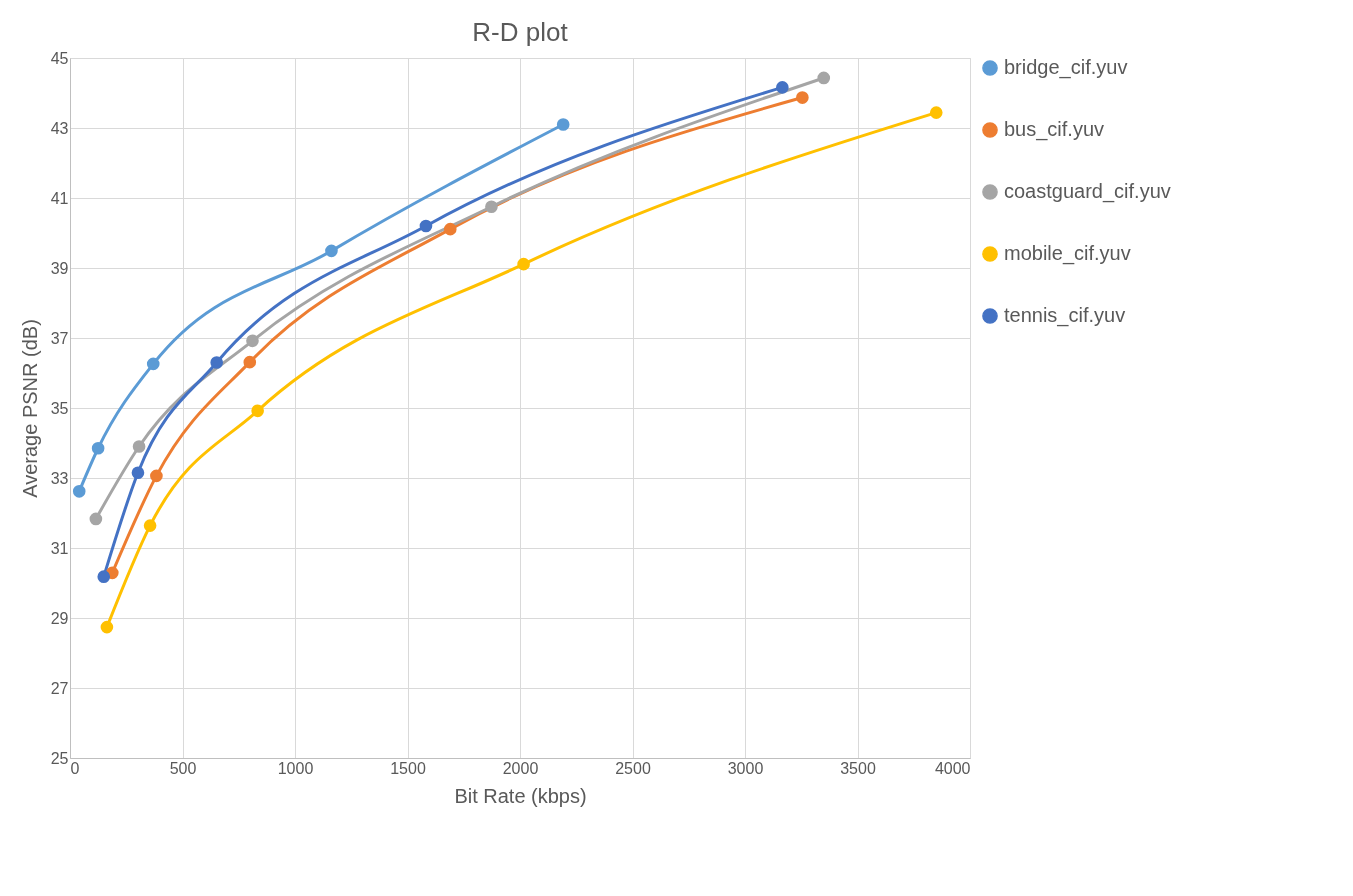 The height and width of the screenshot is (896, 1353). What do you see at coordinates (59, 128) in the screenshot?
I see `y-tick-label: 43` at bounding box center [59, 128].